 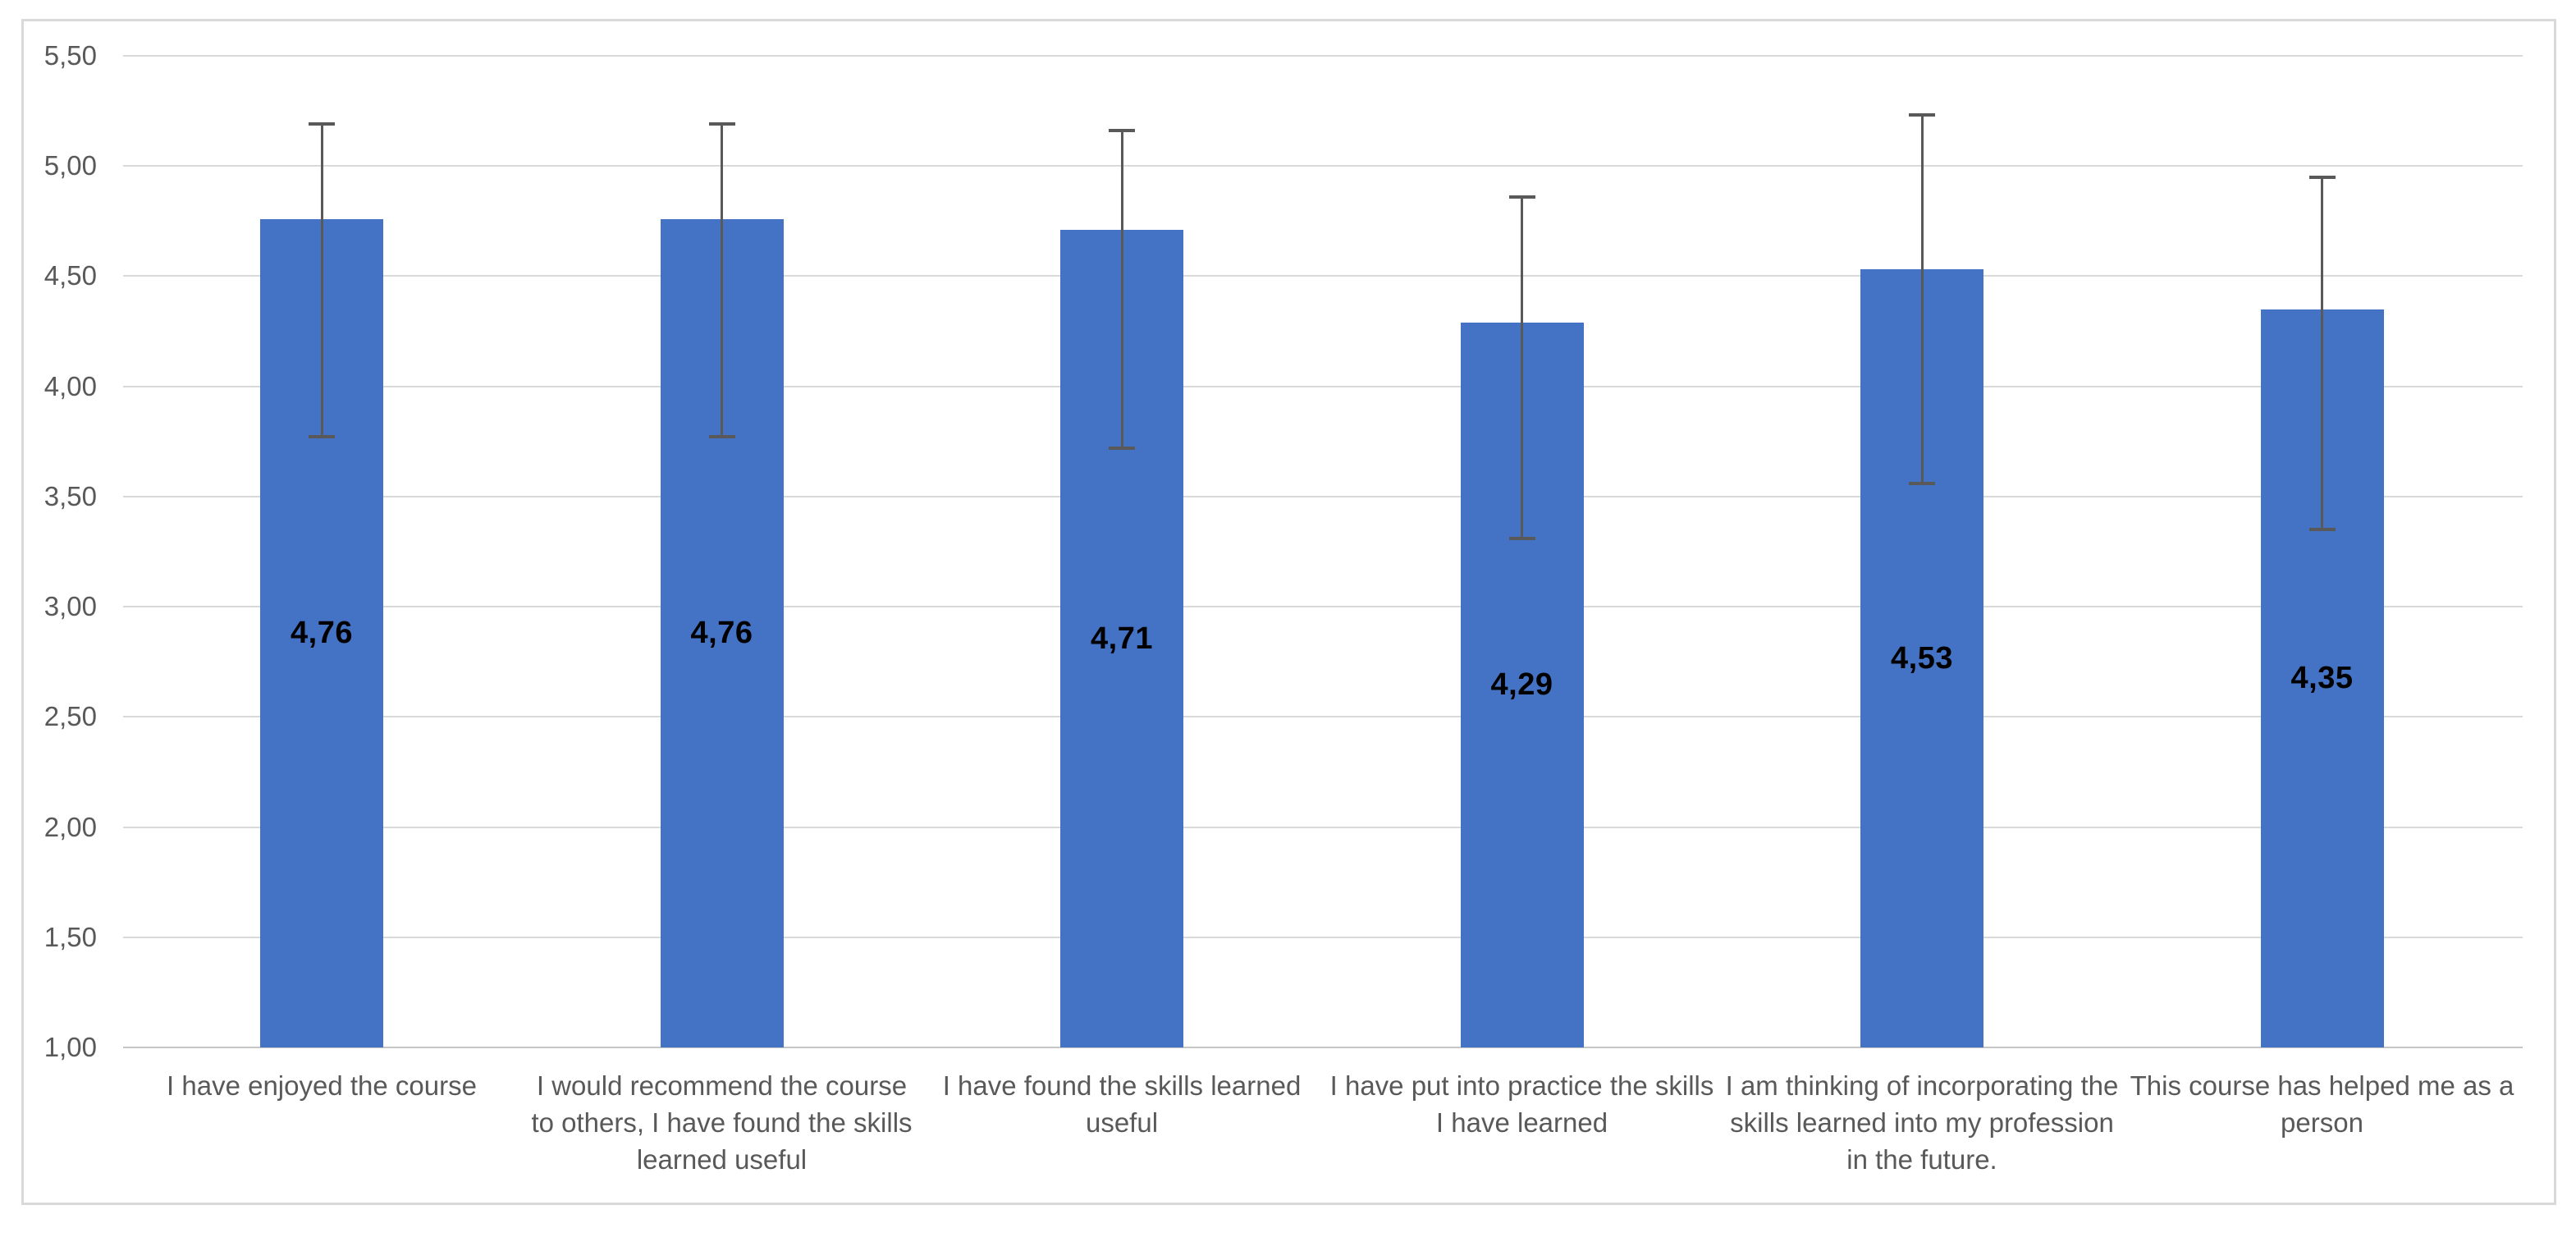 What do you see at coordinates (2322, 678) in the screenshot?
I see `bar-value-label: 4,35` at bounding box center [2322, 678].